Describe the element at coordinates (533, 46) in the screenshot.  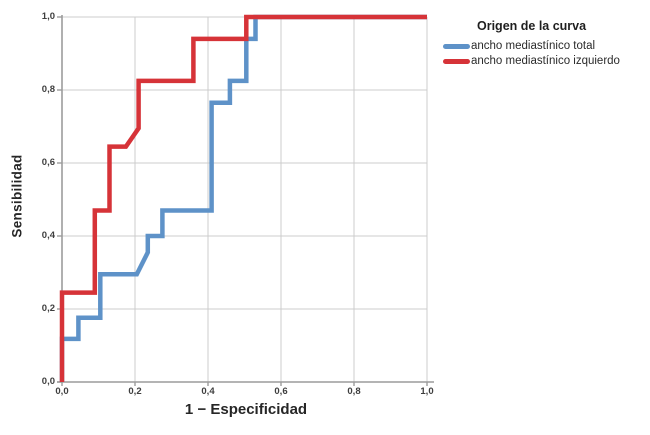
I see `legend-label: ancho mediastínico total` at that location.